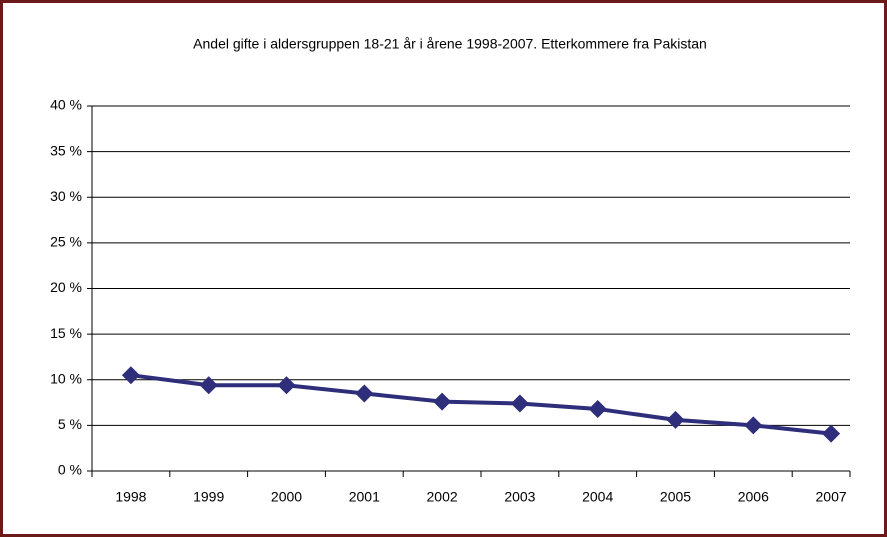  What do you see at coordinates (66, 333) in the screenshot?
I see `y-tick-label: 15 %` at bounding box center [66, 333].